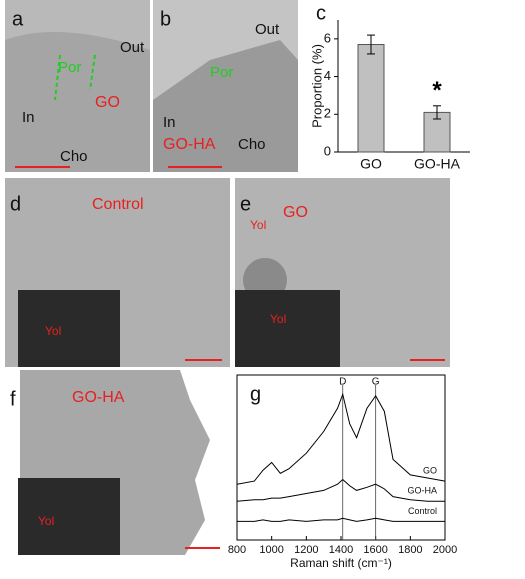 This screenshot has width=525, height=579. I want to click on series-label: GO, so click(430, 470).